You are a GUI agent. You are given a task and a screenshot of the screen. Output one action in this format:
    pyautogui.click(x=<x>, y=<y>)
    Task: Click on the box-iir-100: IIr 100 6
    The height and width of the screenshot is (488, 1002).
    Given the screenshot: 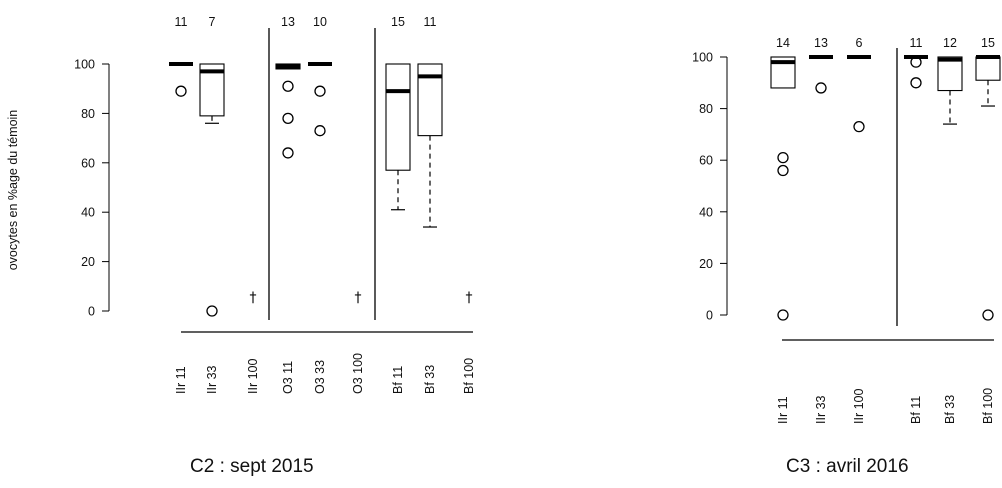 What is the action you would take?
    pyautogui.click(x=859, y=230)
    